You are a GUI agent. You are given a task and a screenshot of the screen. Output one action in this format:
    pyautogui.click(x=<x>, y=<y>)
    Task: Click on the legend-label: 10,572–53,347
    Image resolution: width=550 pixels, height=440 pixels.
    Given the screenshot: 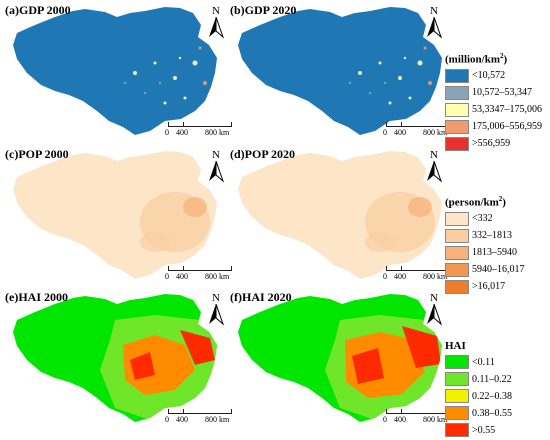 What is the action you would take?
    pyautogui.click(x=502, y=93)
    